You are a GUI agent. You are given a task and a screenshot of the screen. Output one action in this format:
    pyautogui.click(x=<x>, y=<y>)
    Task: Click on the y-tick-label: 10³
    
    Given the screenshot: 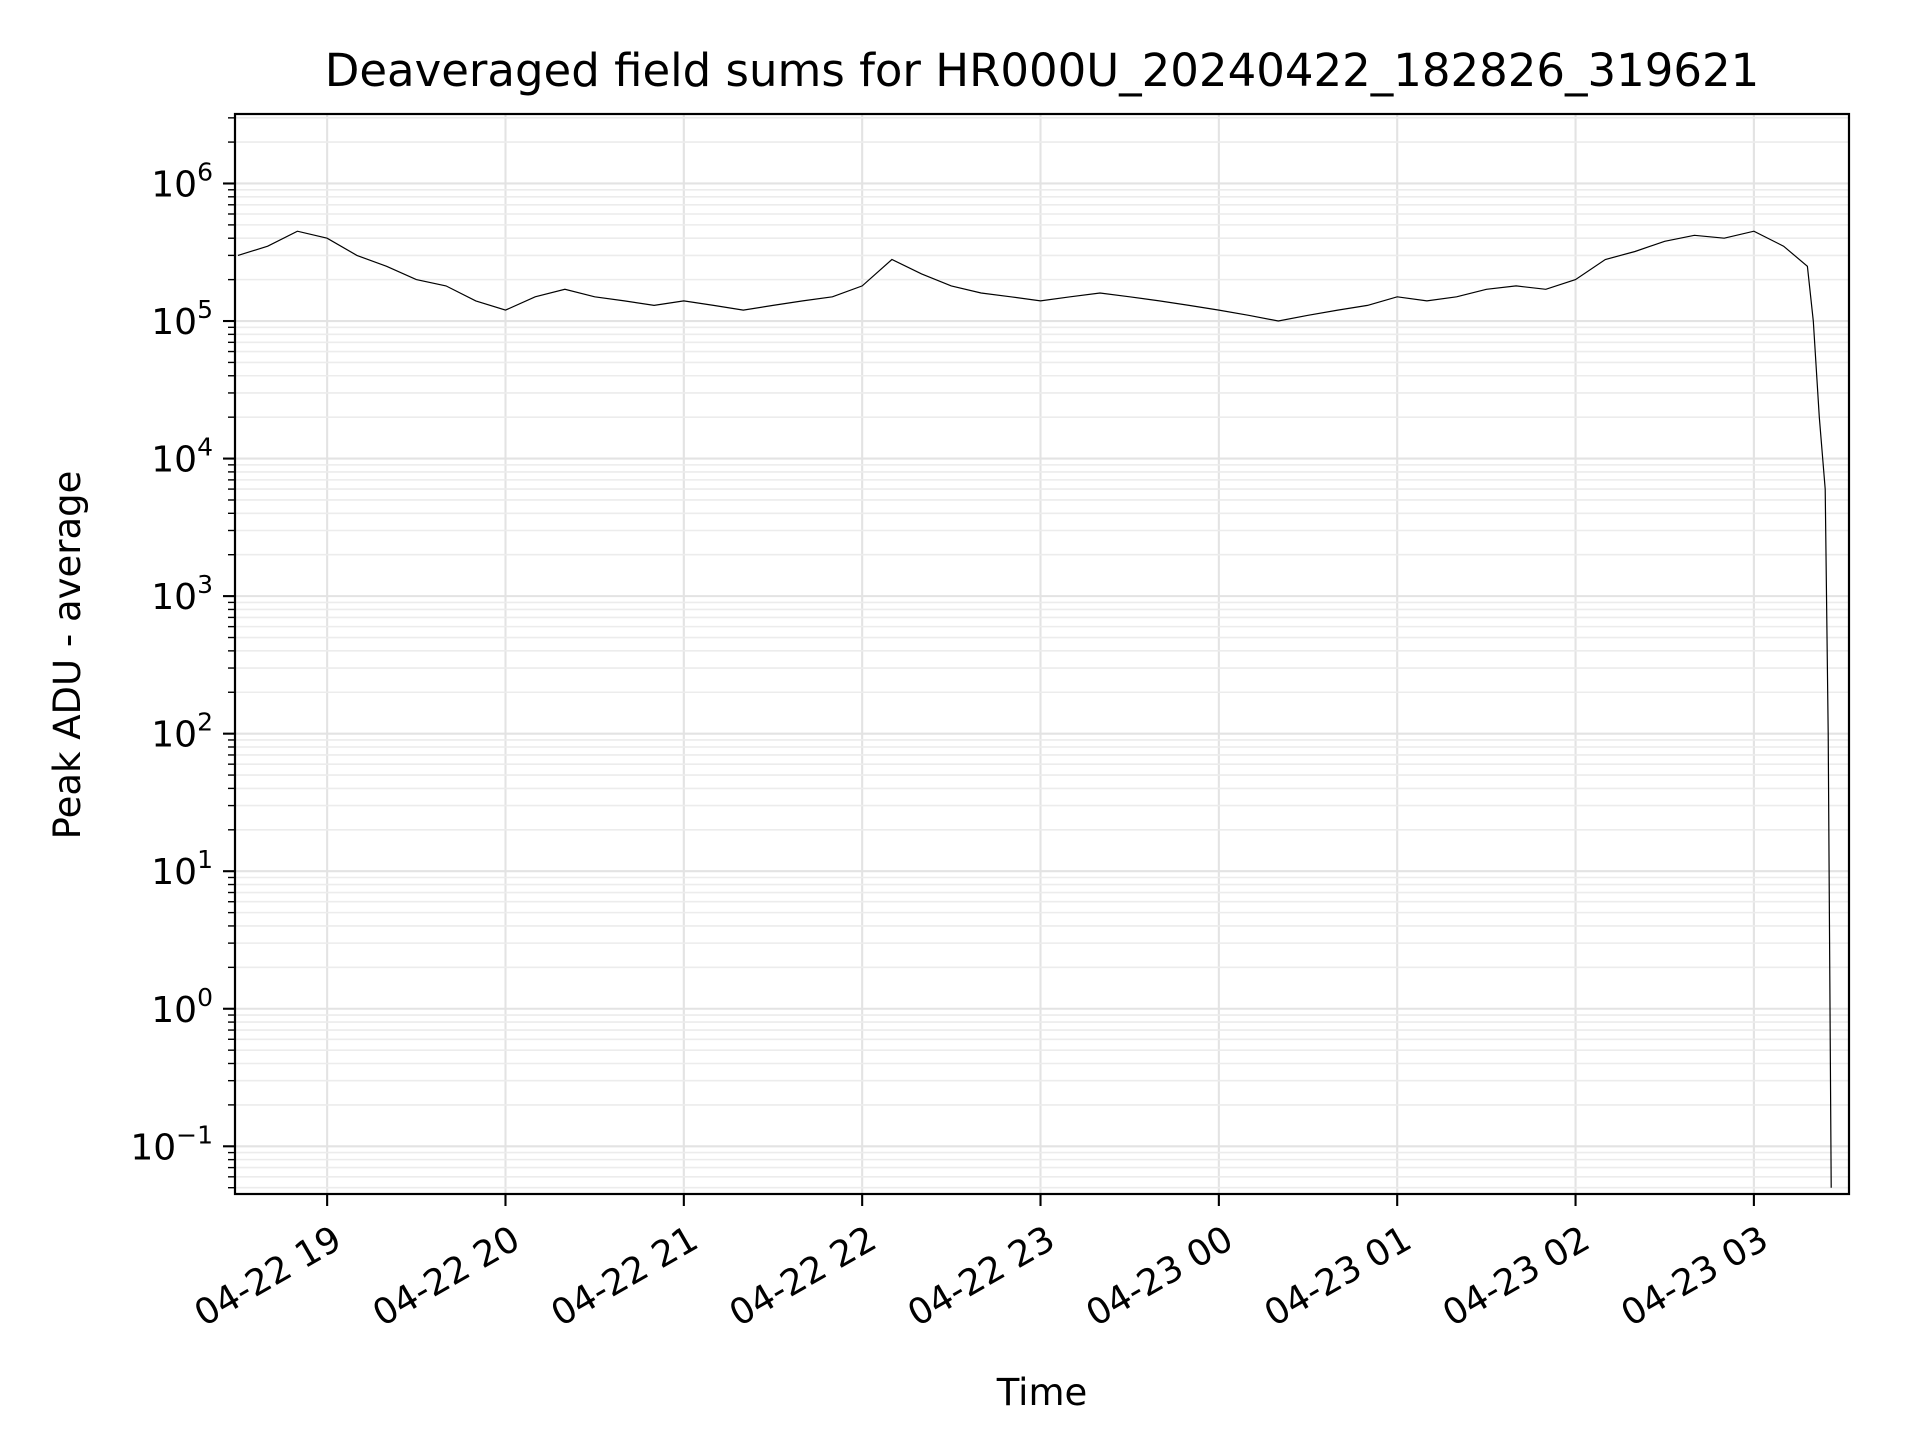 What is the action you would take?
    pyautogui.click(x=182, y=594)
    